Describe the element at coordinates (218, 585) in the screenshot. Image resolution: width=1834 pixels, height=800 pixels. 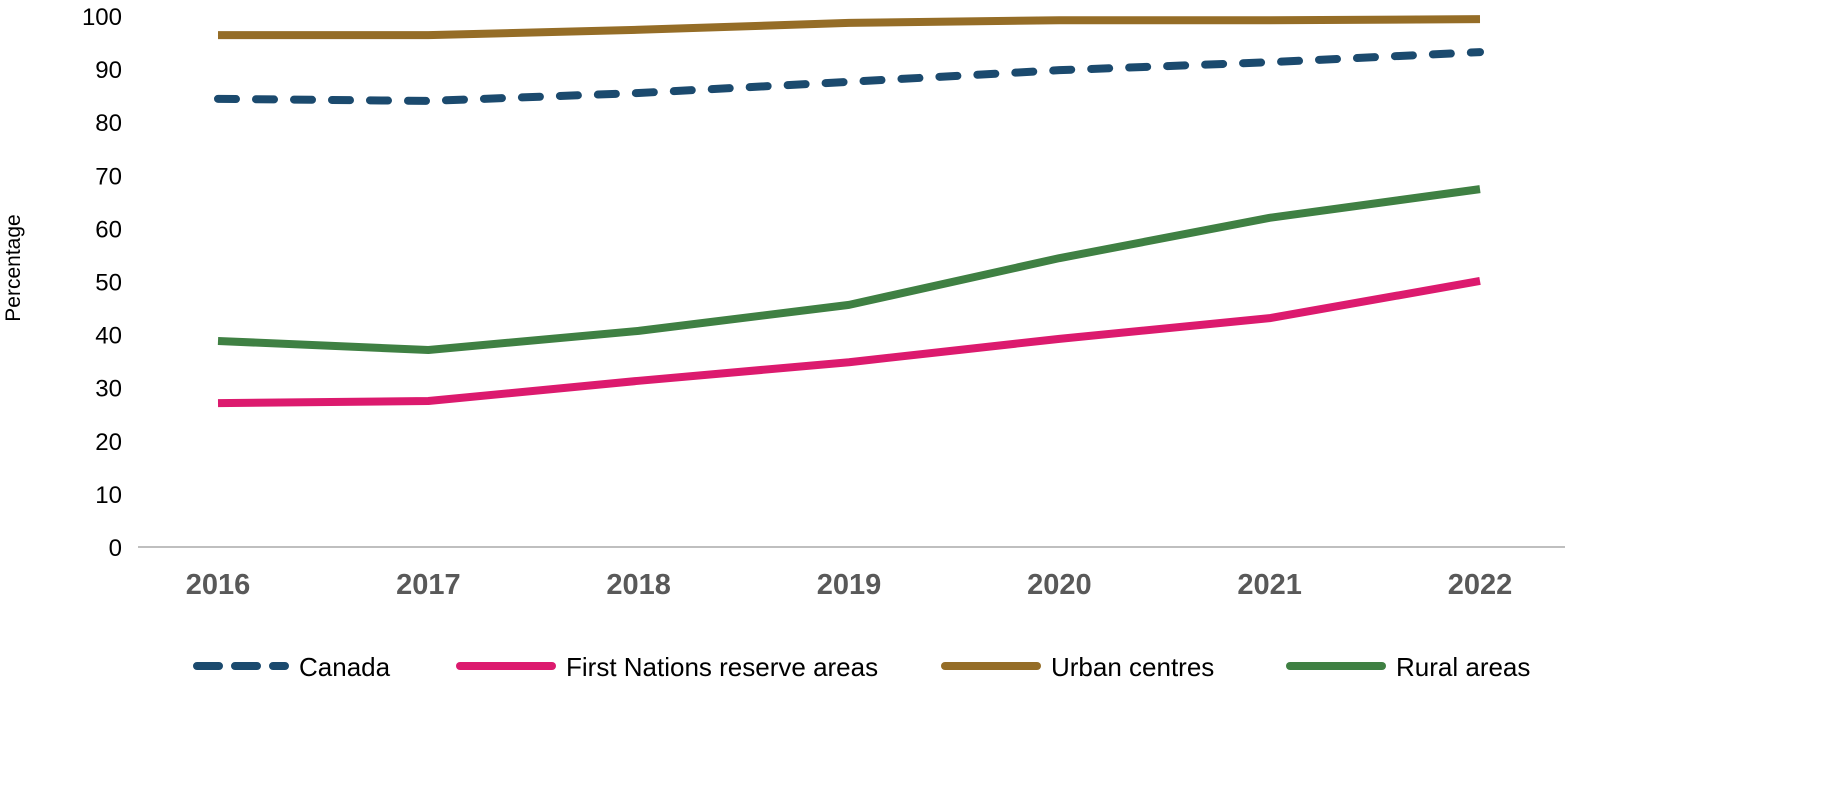
I see `x-tick-label: 2016` at that location.